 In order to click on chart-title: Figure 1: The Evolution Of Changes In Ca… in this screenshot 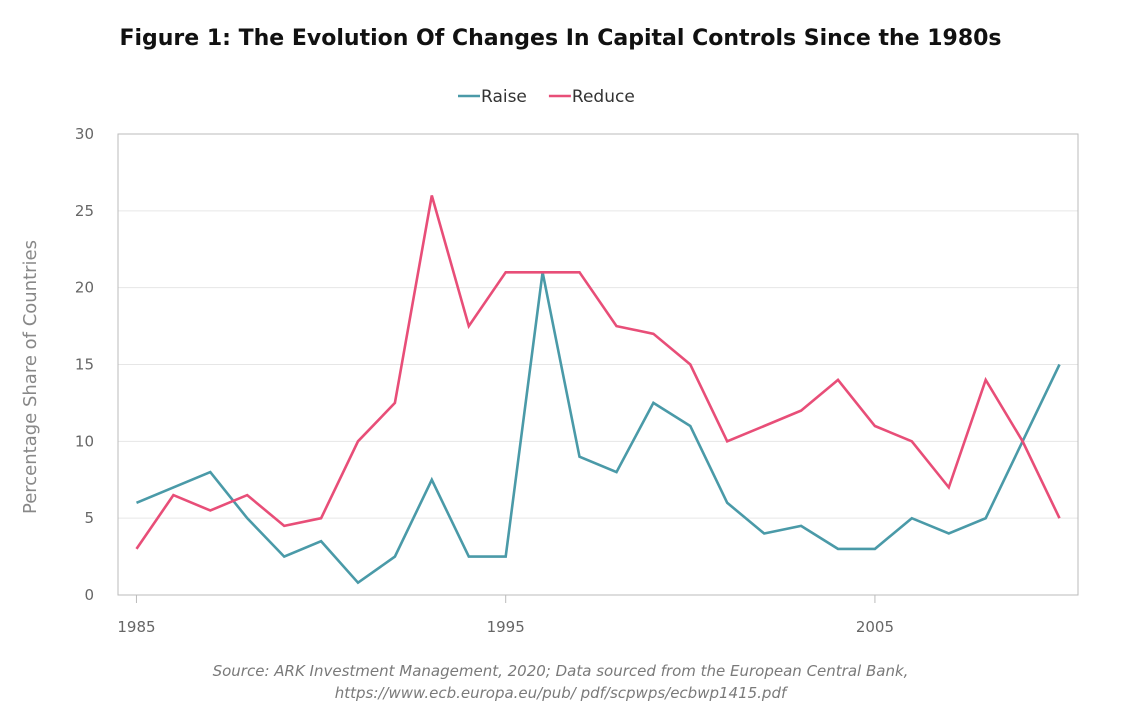, I will do `click(560, 38)`.